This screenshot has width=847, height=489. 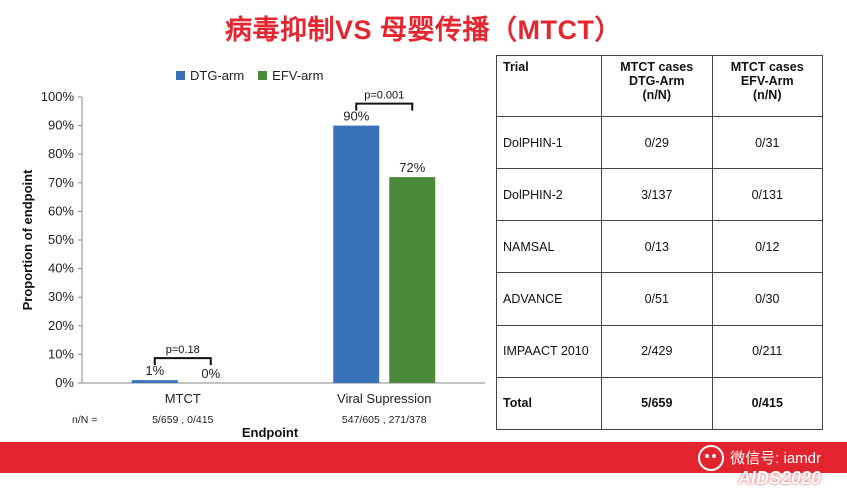 I want to click on y-tick-label: 10%, so click(x=61, y=353).